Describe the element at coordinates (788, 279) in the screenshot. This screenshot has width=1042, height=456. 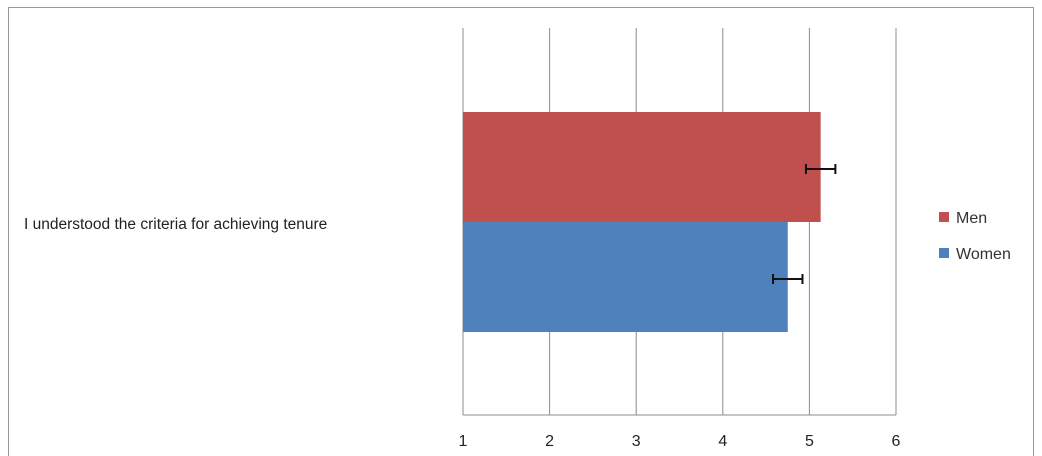
I see `error-bar-women` at that location.